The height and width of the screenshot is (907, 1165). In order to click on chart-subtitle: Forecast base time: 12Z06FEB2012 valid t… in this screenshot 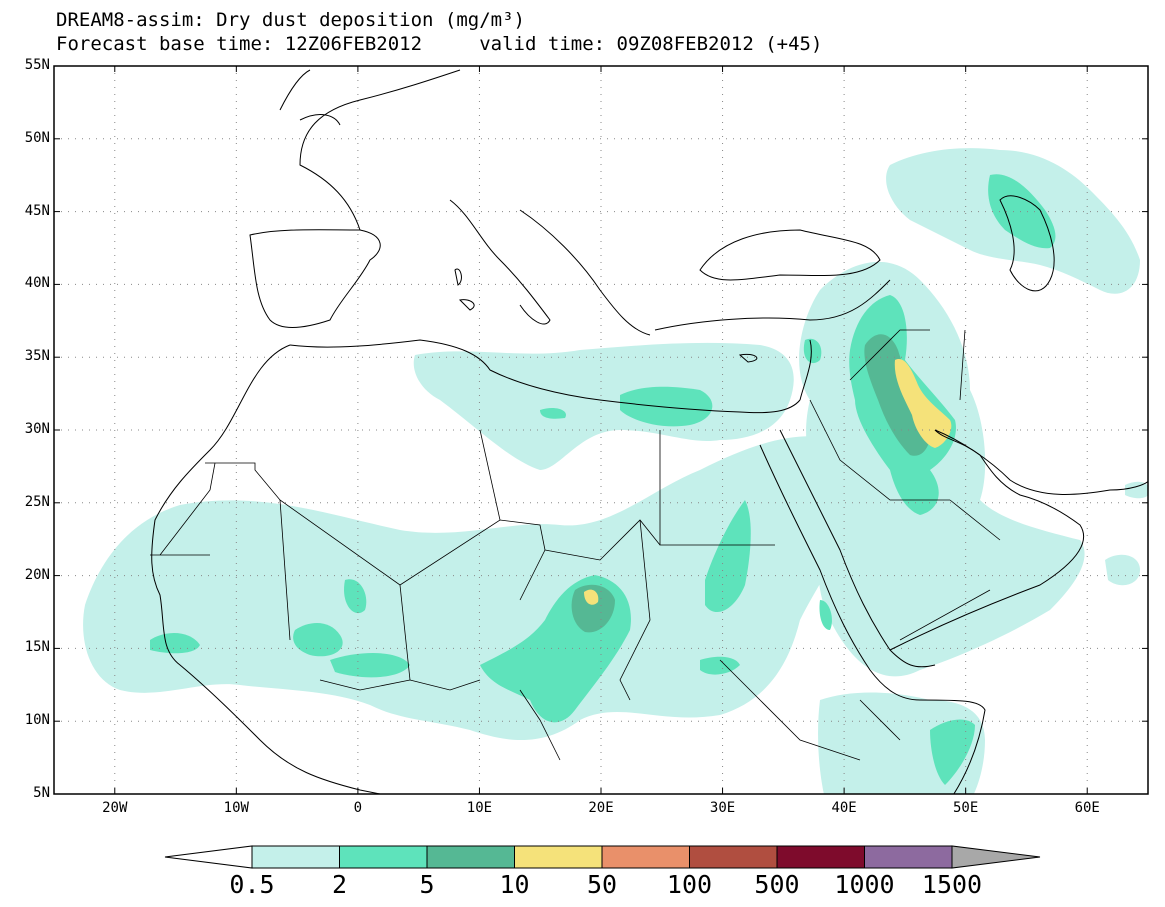, I will do `click(439, 44)`.